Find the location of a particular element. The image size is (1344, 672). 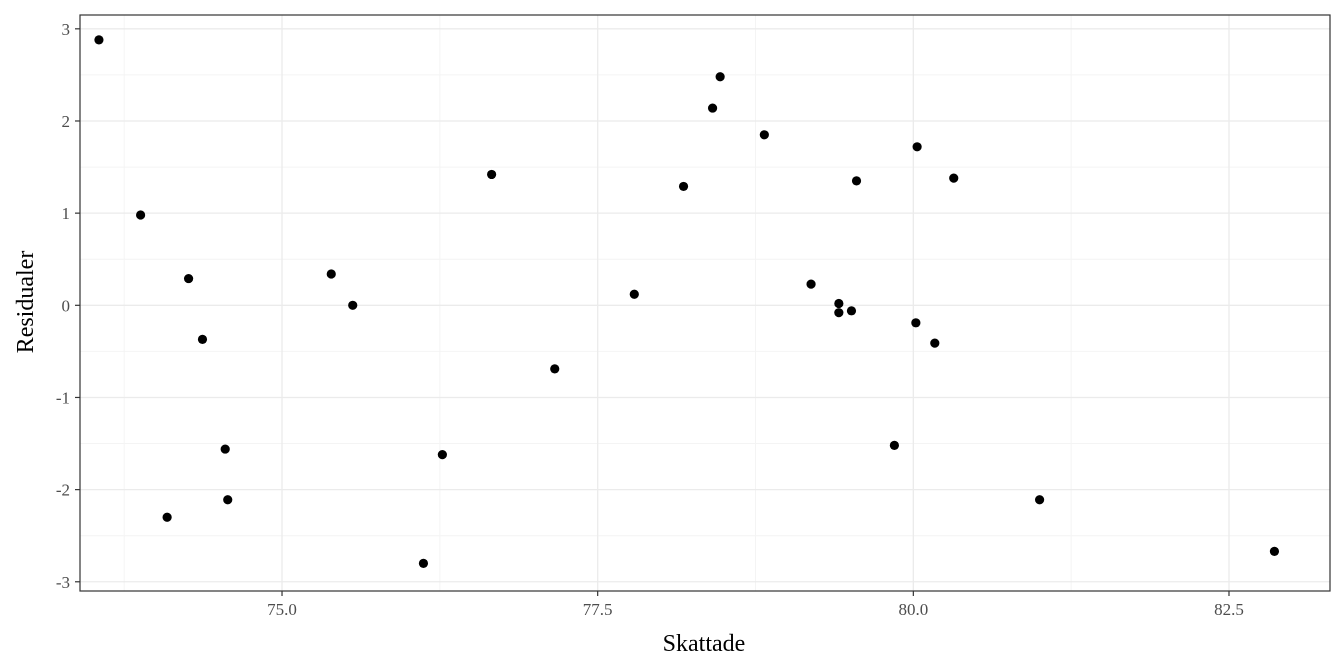

x-axis-title: Skattade is located at coordinates (704, 644).